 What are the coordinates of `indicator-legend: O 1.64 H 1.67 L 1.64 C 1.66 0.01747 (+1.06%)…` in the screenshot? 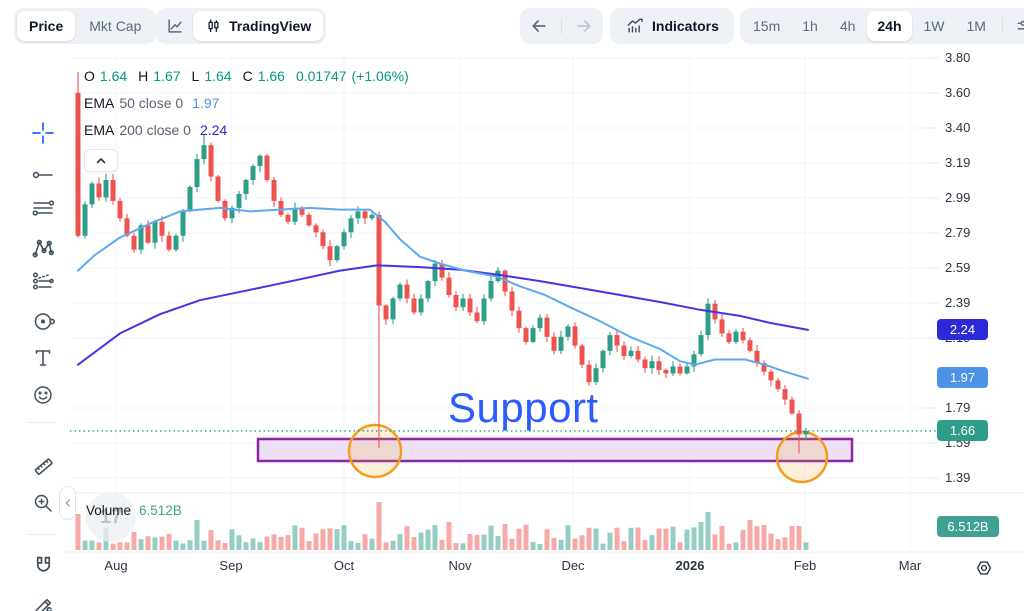 It's located at (246, 117).